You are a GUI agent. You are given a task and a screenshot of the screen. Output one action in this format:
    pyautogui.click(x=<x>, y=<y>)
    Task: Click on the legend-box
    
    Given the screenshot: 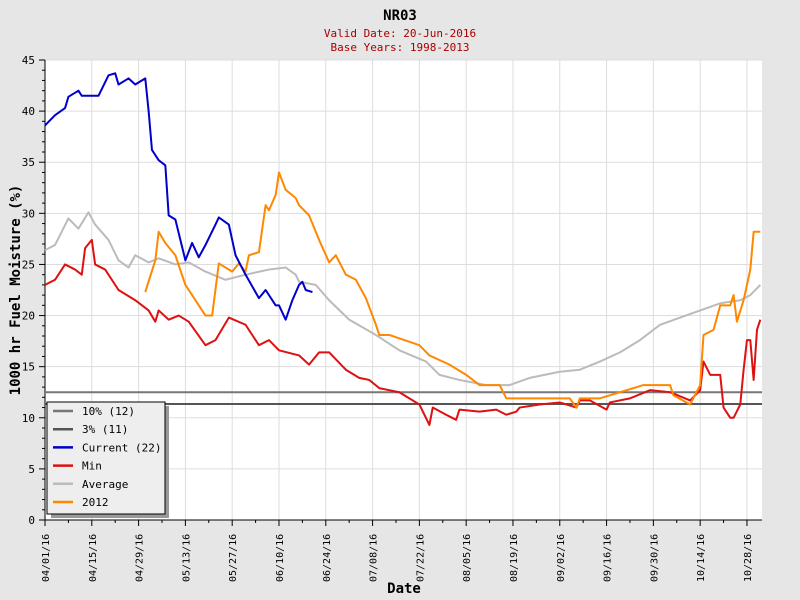 What is the action you would take?
    pyautogui.click(x=106, y=458)
    